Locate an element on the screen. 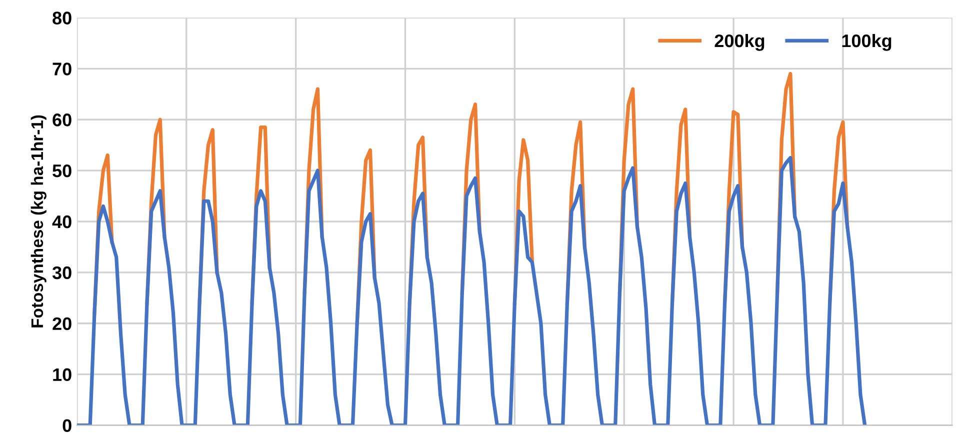 The height and width of the screenshot is (443, 962). y-tick-label: 10 is located at coordinates (62, 375).